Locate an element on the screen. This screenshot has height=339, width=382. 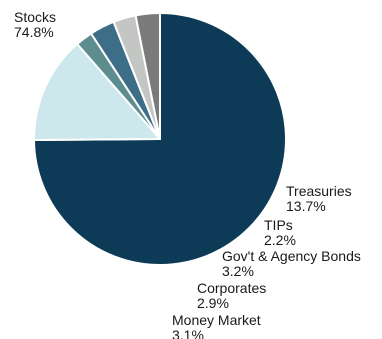
slice-name-money-market: Money Market is located at coordinates (216, 320).